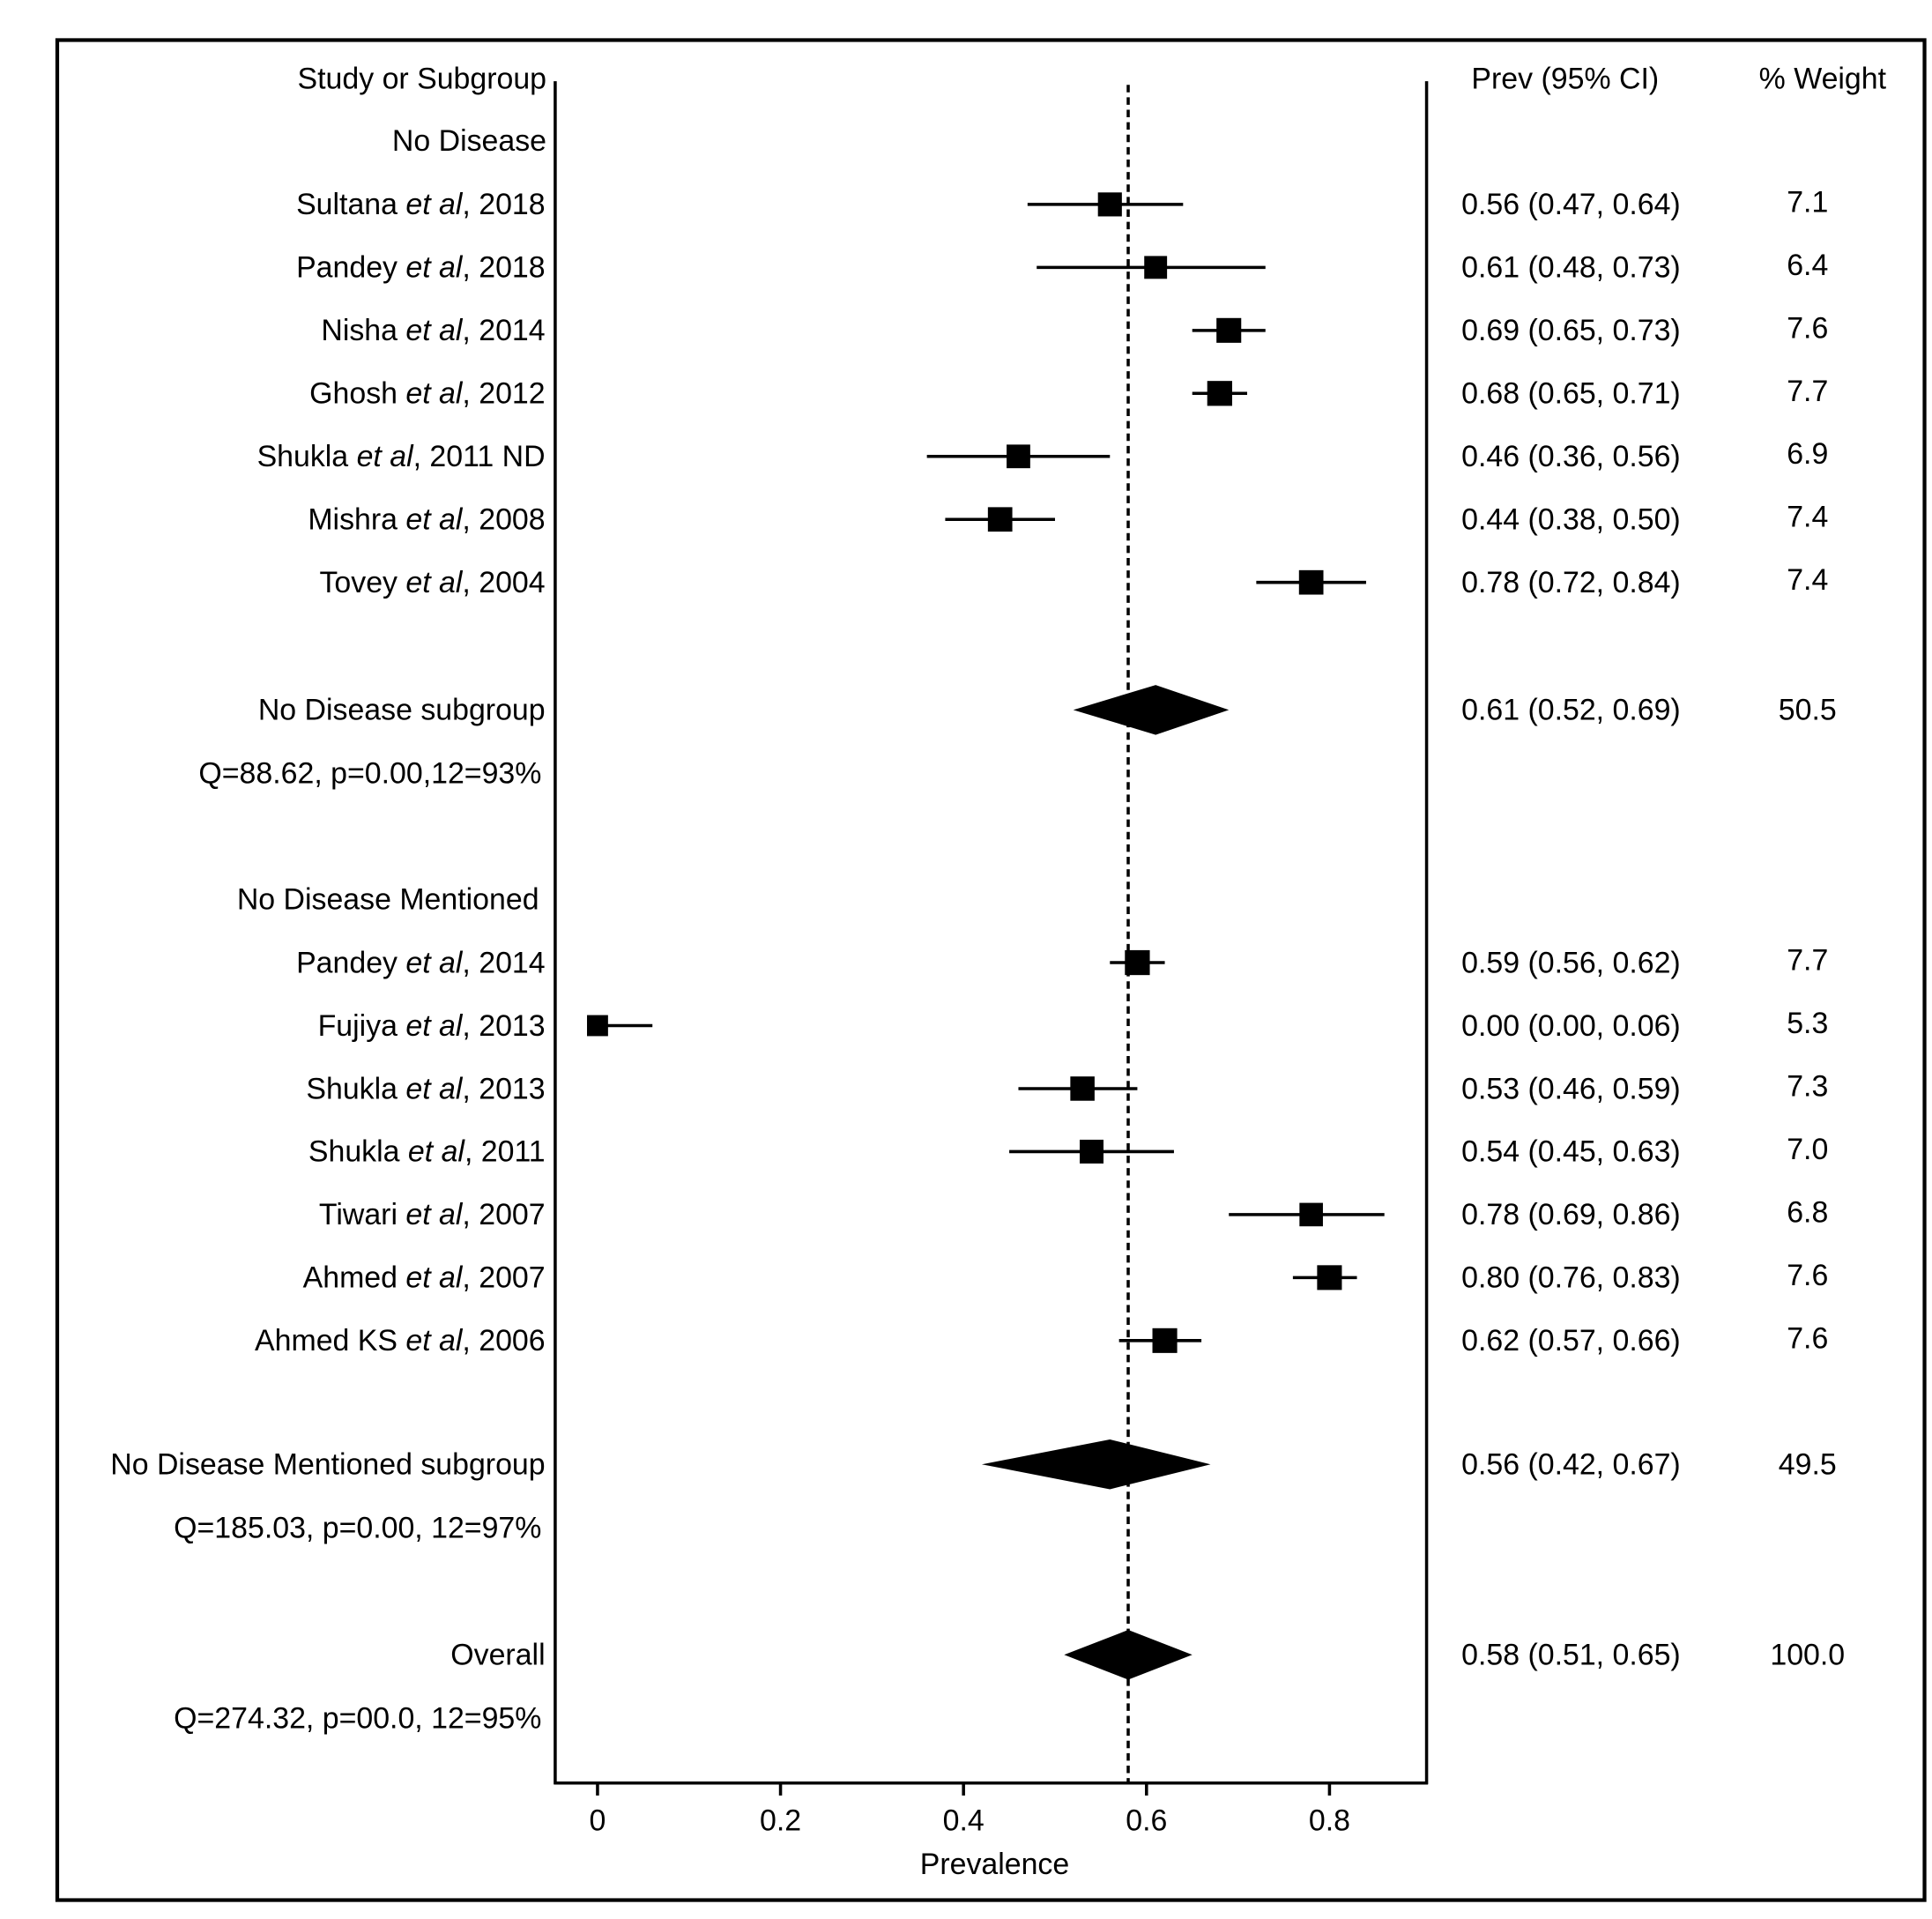 Image resolution: width=1932 pixels, height=1919 pixels. I want to click on header-study: Study or Subgroup, so click(422, 79).